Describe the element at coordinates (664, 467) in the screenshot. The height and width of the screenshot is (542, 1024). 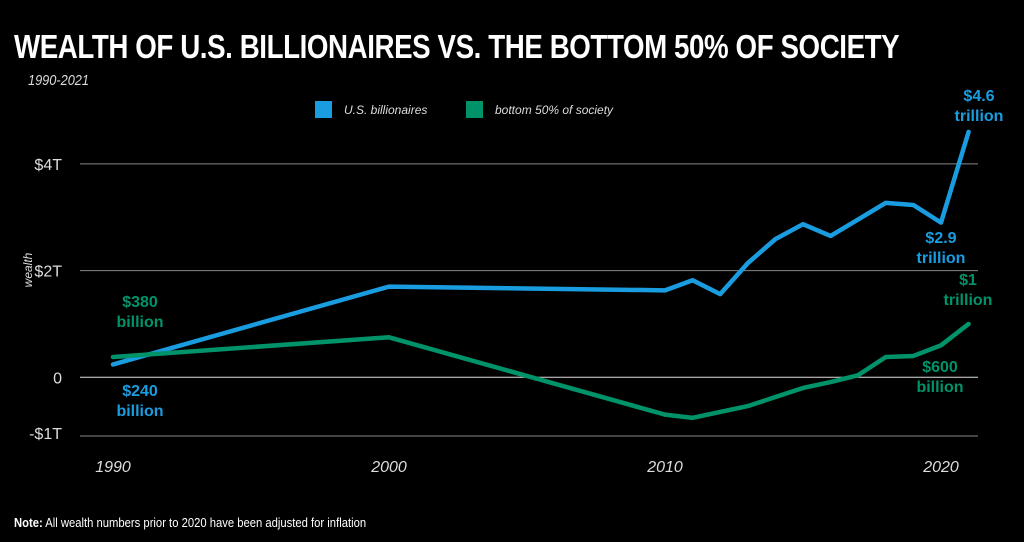
I see `x-tick-label: 2010` at that location.